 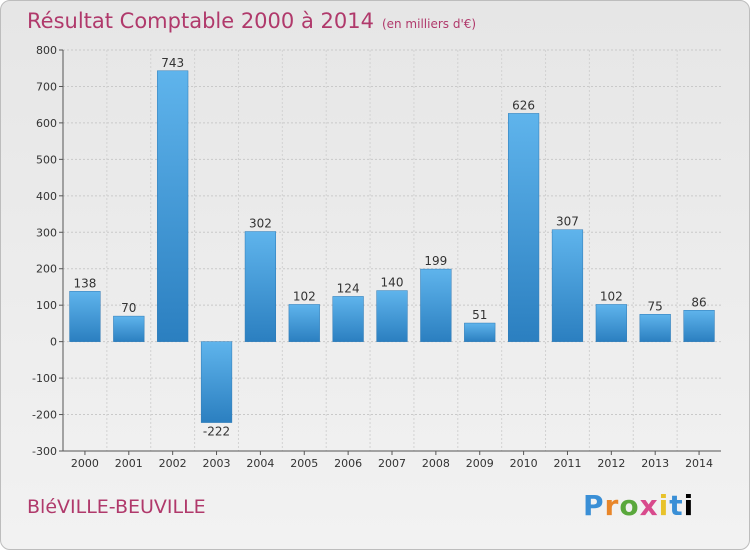 I want to click on data-label: 302, so click(x=260, y=224).